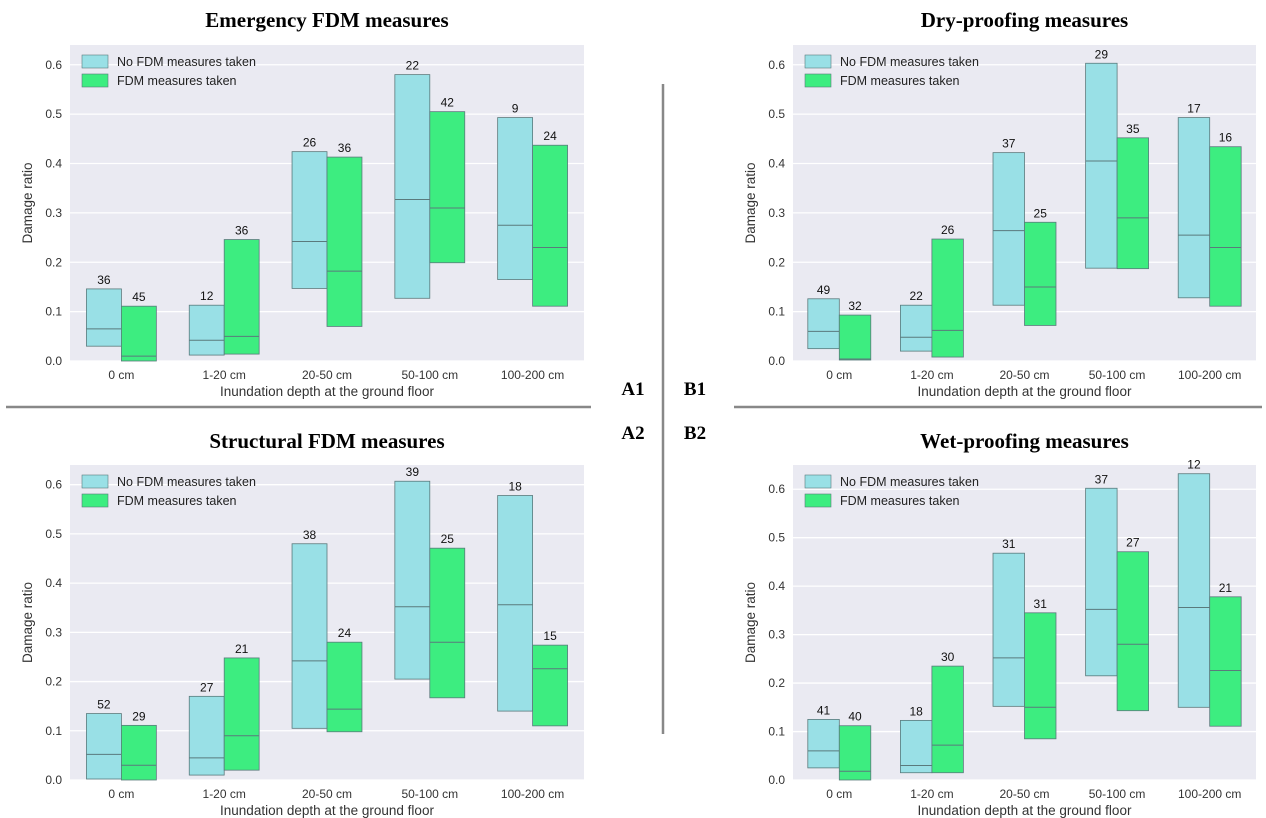 This screenshot has width=1266, height=818. What do you see at coordinates (104, 705) in the screenshot?
I see `count-label: 52` at bounding box center [104, 705].